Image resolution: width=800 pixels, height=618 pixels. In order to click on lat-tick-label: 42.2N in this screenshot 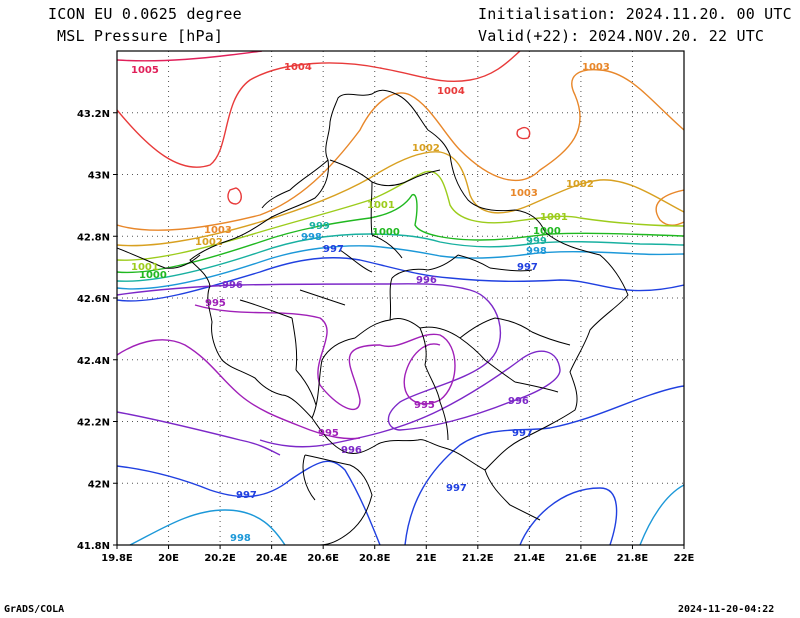, I will do `click(93, 423)`.